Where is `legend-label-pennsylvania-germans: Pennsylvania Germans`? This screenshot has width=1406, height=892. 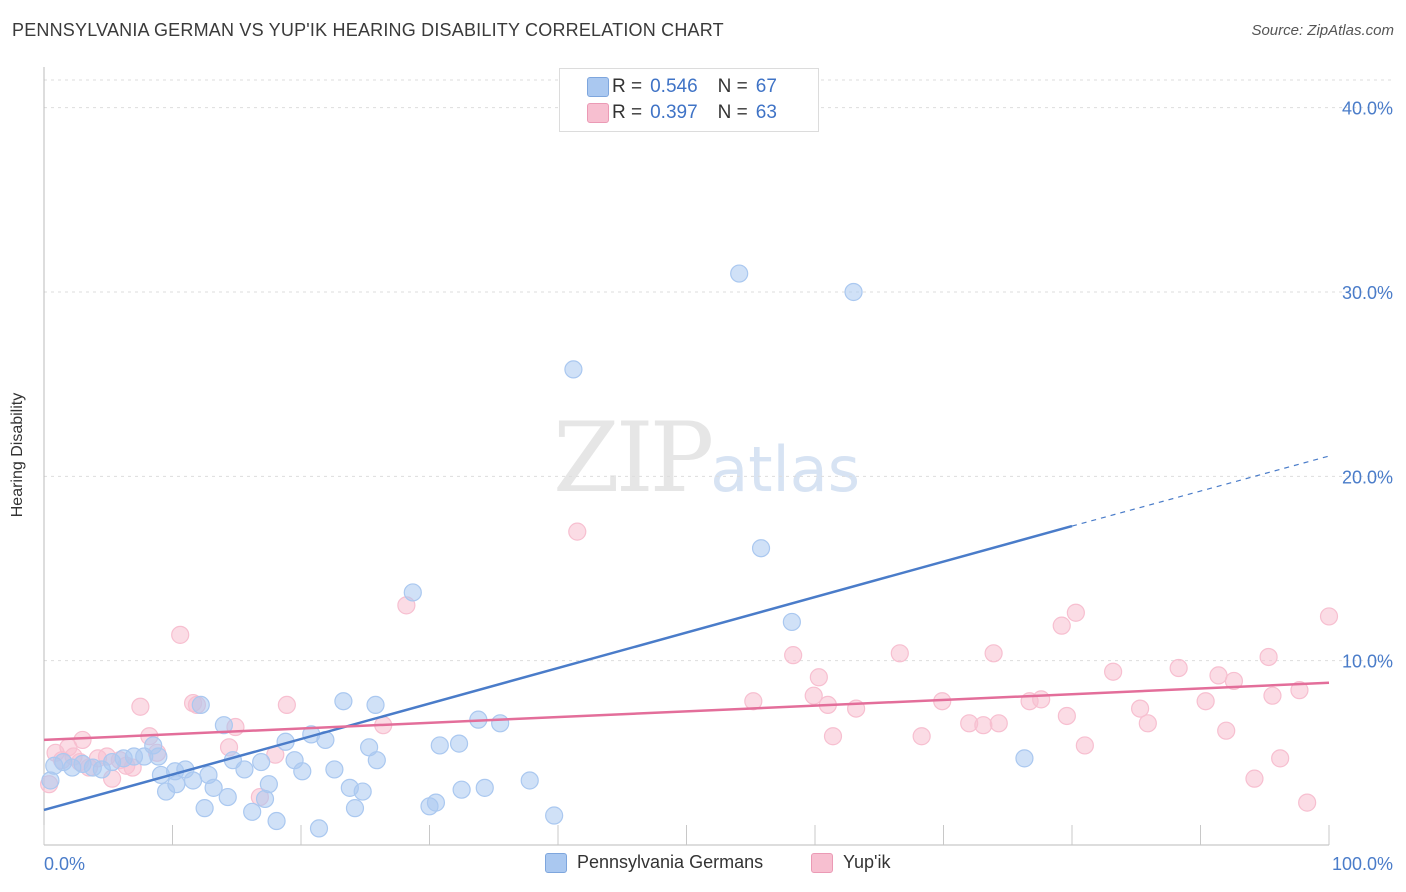 legend-label-pennsylvania-germans: Pennsylvania Germans is located at coordinates (670, 862).